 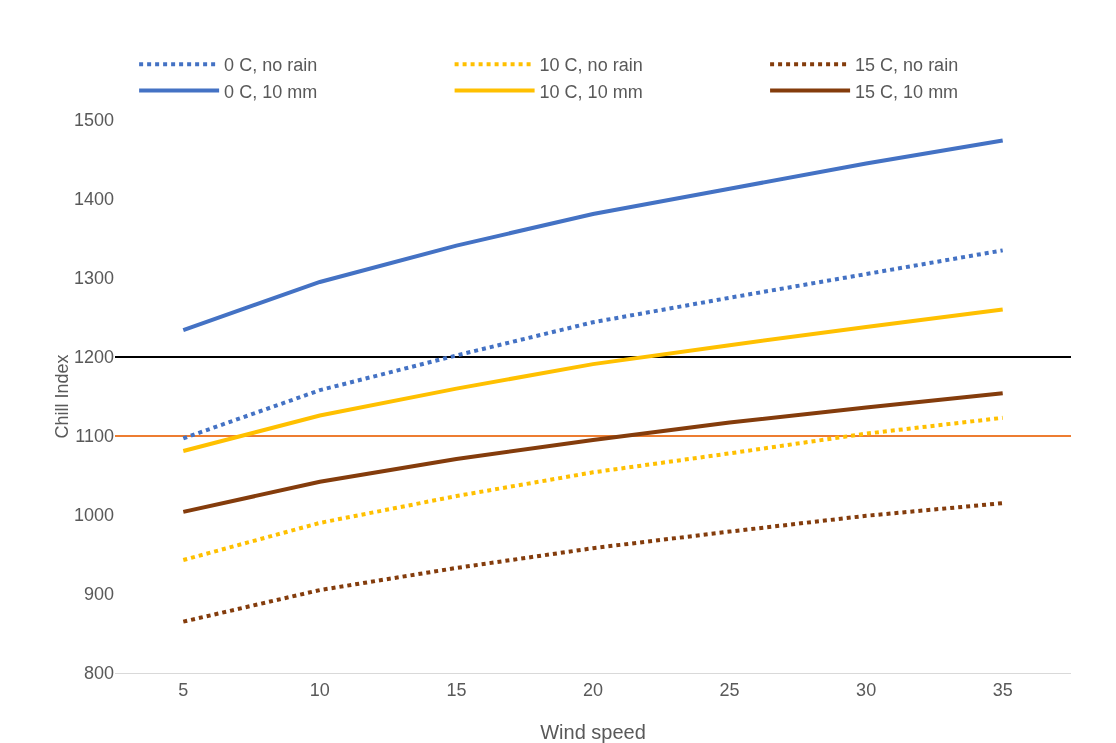 What do you see at coordinates (591, 91) in the screenshot?
I see `legend-label: 10 C, 10 mm` at bounding box center [591, 91].